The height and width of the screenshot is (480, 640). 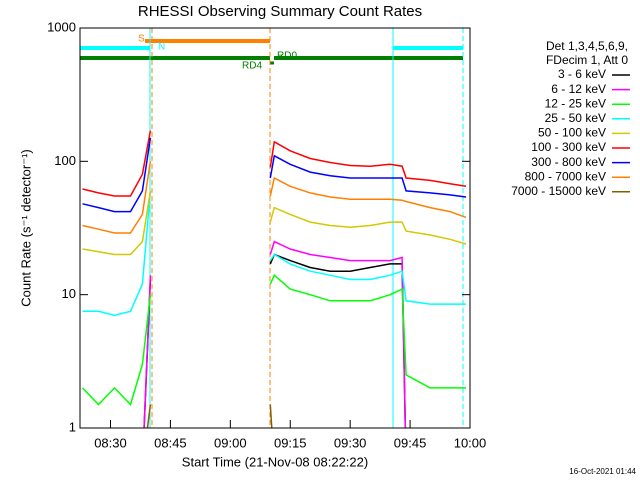 What do you see at coordinates (410, 442) in the screenshot?
I see `x-tick-label: 09:45` at bounding box center [410, 442].